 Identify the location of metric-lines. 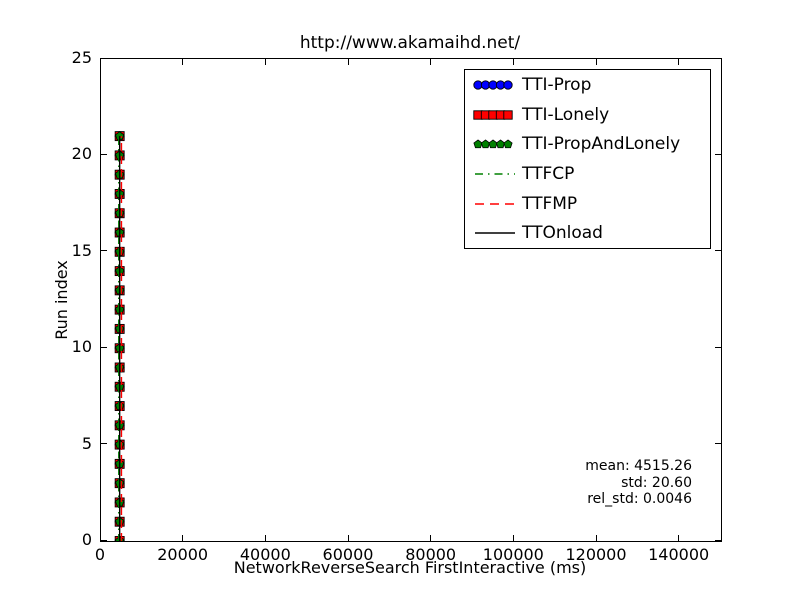
(120, 338).